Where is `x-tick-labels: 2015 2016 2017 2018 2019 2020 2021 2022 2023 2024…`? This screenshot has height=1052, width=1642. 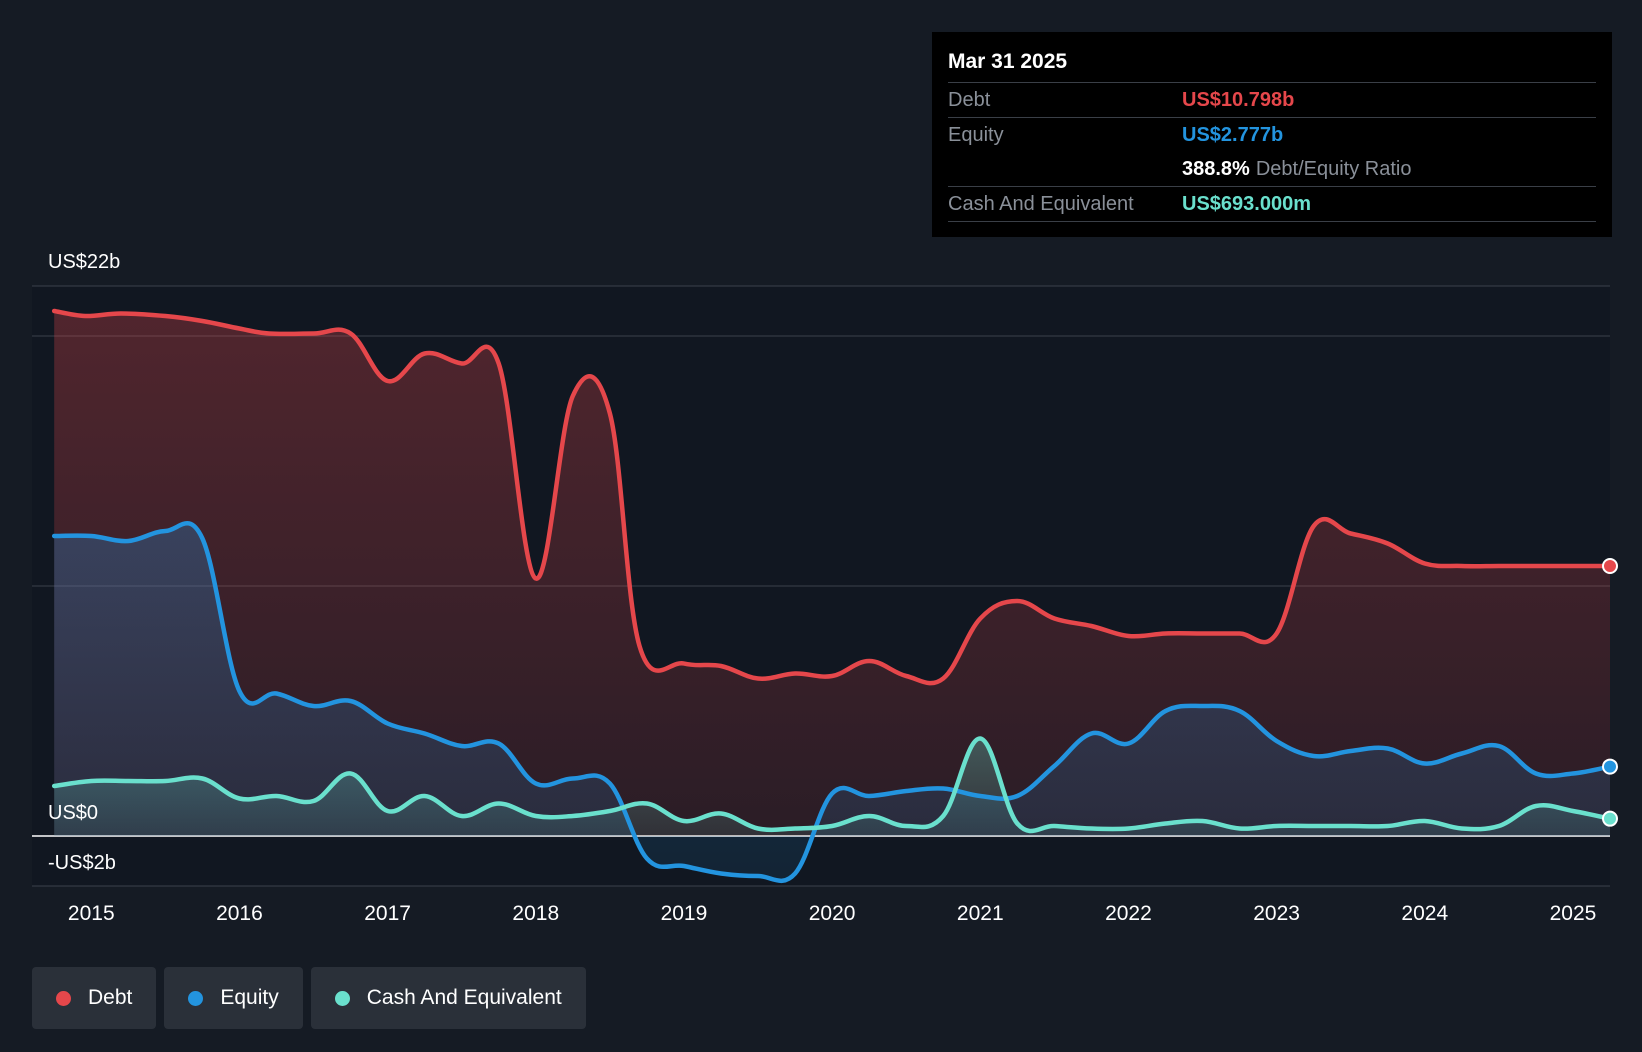
x-tick-labels: 2015 2016 2017 2018 2019 2020 2021 2022 2023 2024… is located at coordinates (832, 913).